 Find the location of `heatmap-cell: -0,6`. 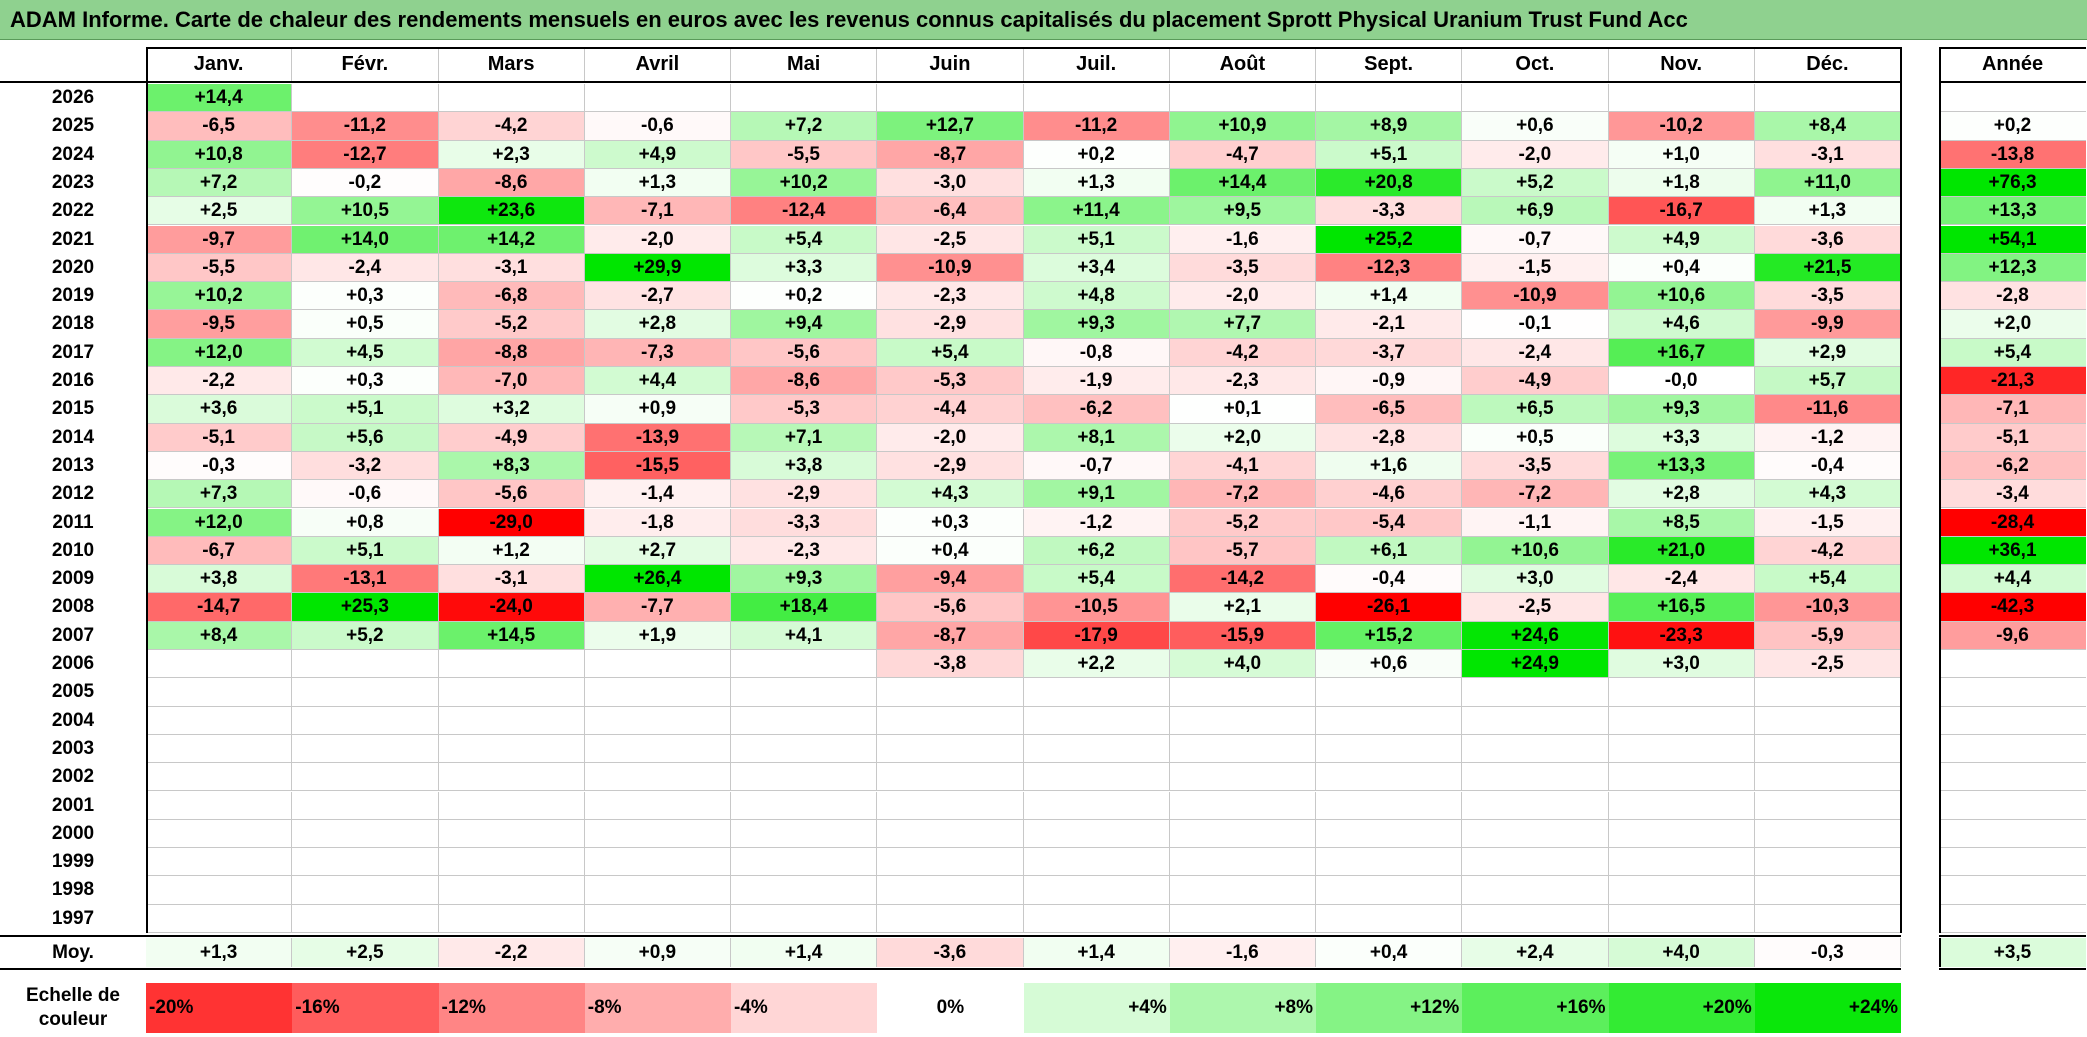

heatmap-cell: -0,6 is located at coordinates (365, 494).